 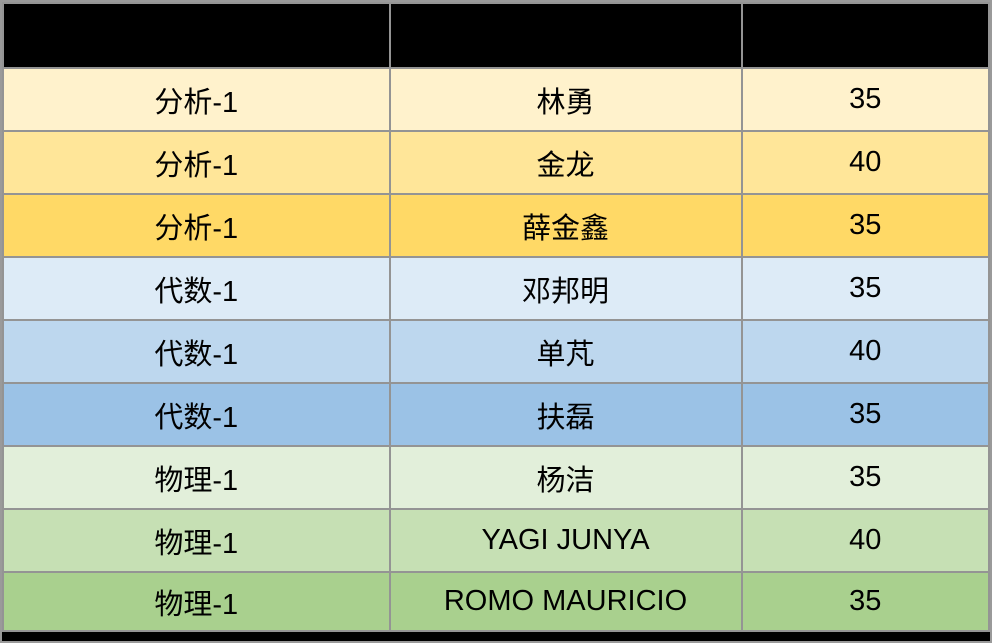 I want to click on teacher-cell: 杨洁, so click(x=565, y=477).